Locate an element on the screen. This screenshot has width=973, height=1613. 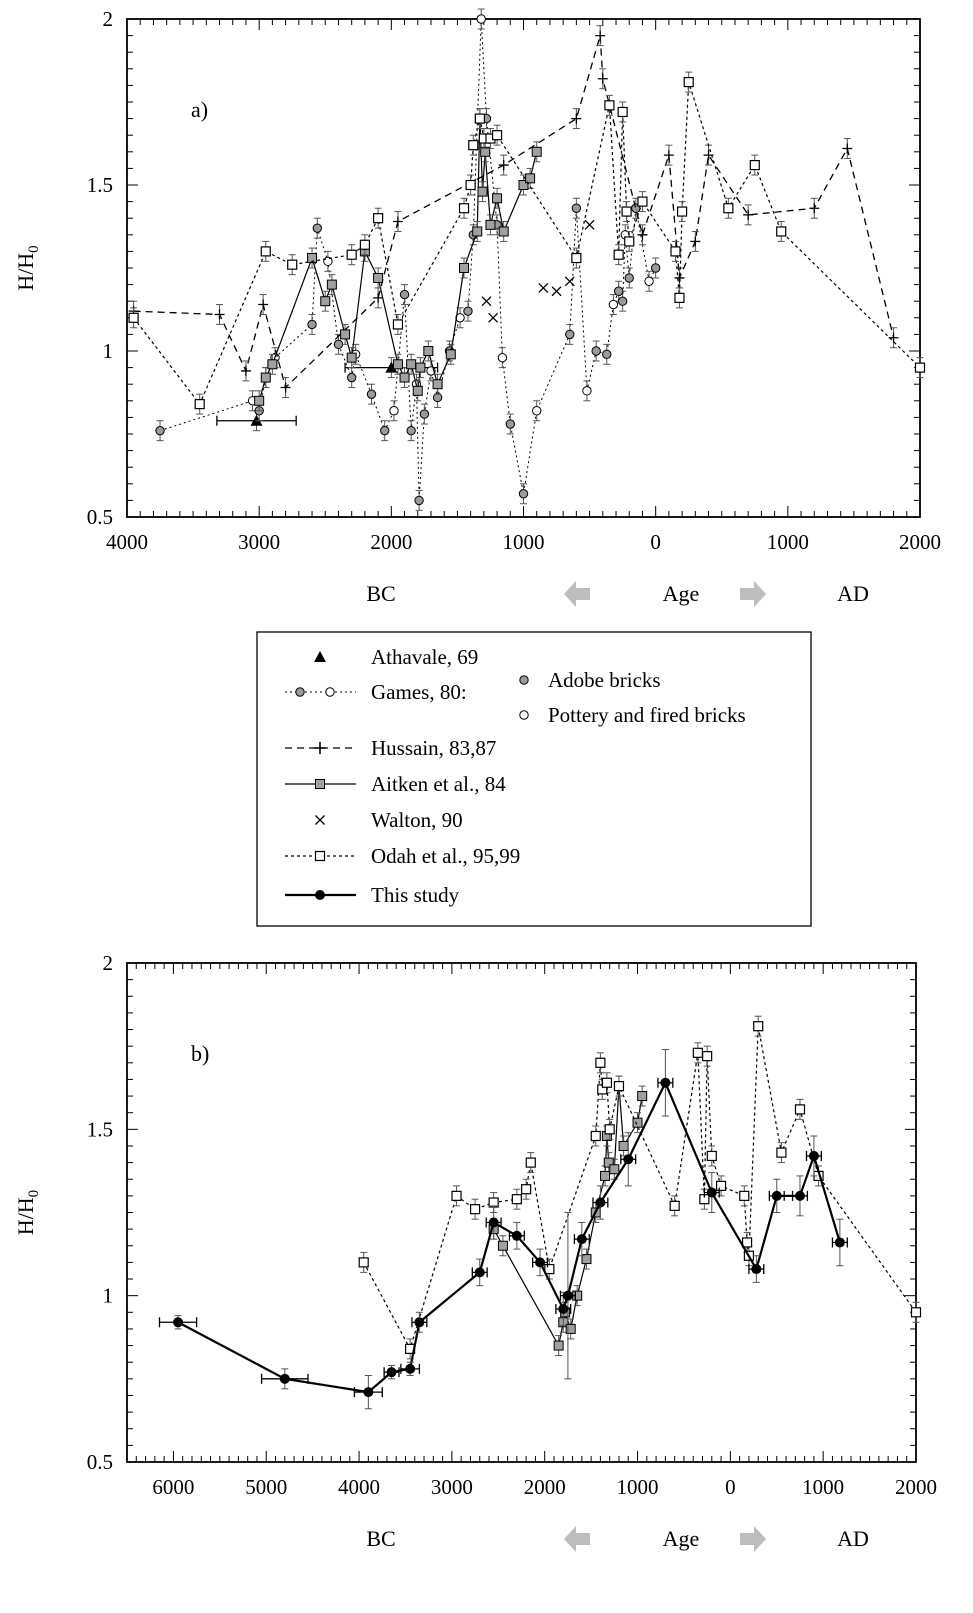
panel-label: b) is located at coordinates (200, 1053).